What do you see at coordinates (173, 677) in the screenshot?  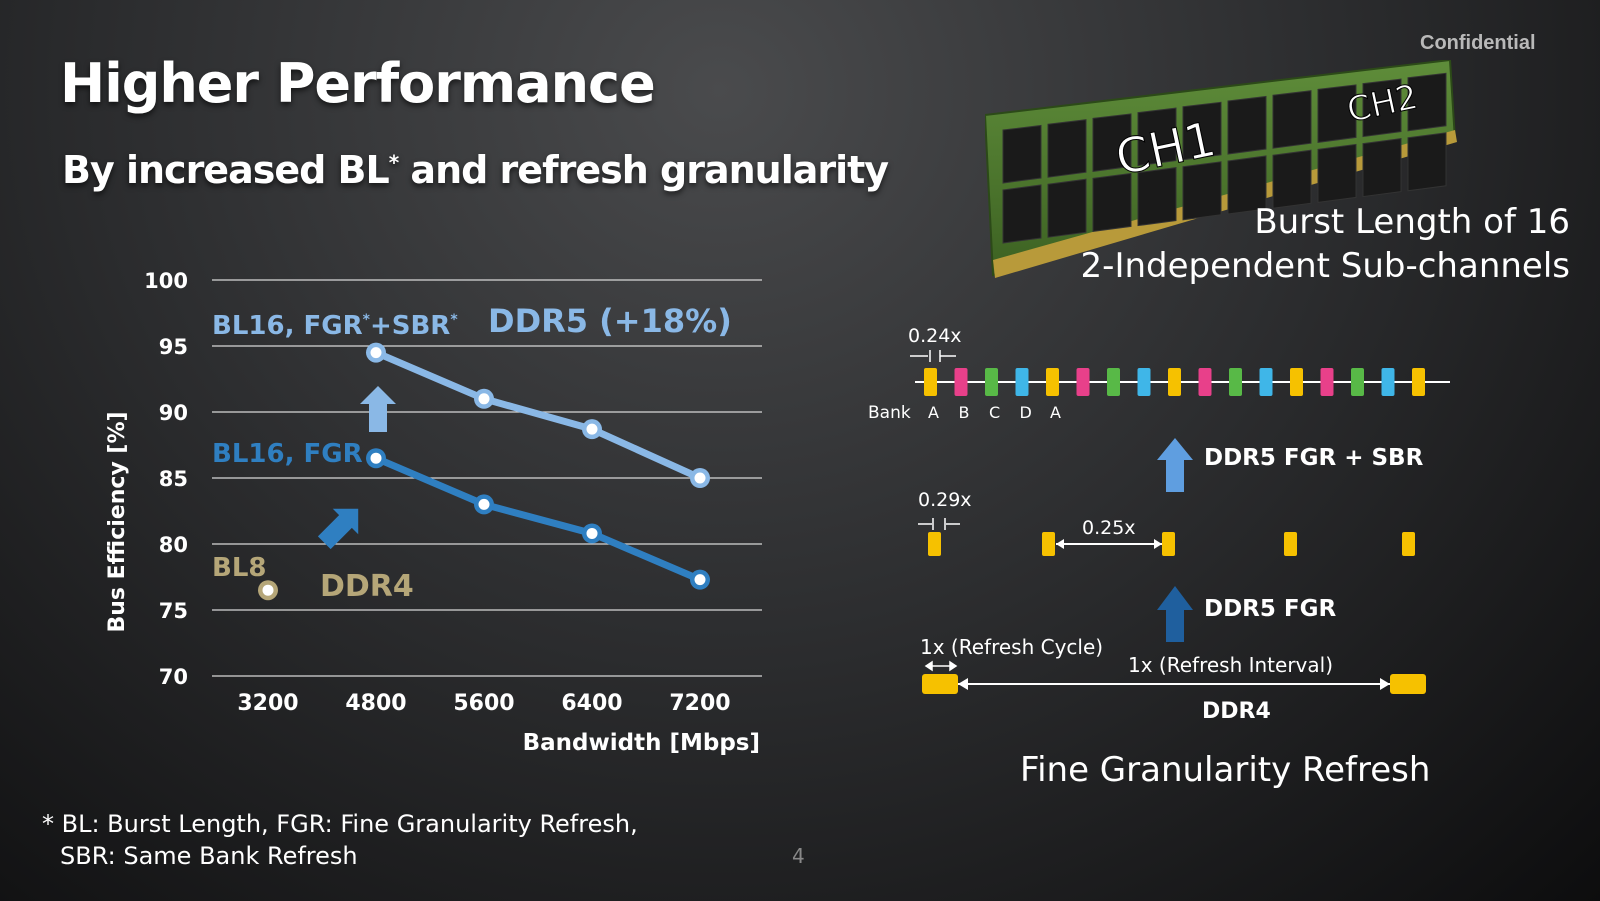 I see `y-tick-label: 70` at bounding box center [173, 677].